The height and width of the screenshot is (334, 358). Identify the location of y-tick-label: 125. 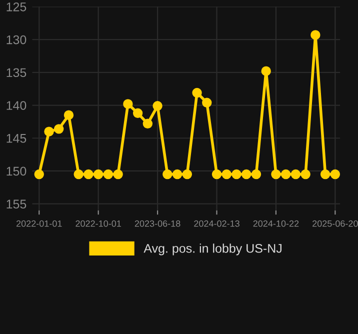
(16, 7).